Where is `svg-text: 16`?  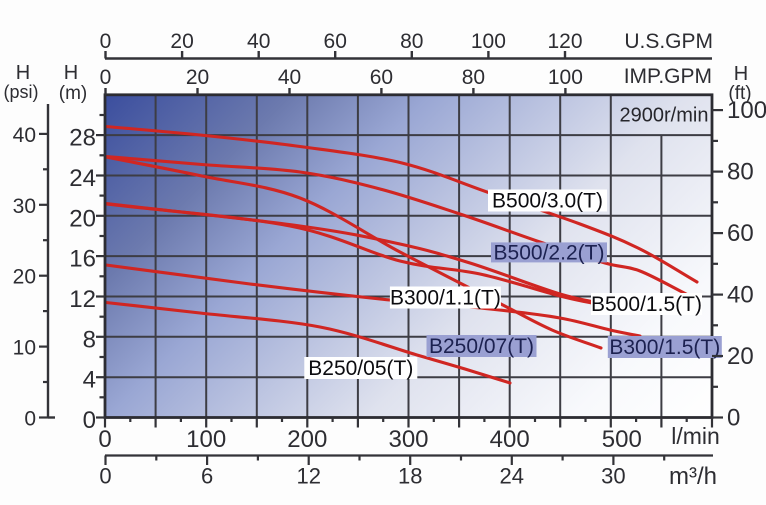
svg-text: 16 is located at coordinates (82, 259).